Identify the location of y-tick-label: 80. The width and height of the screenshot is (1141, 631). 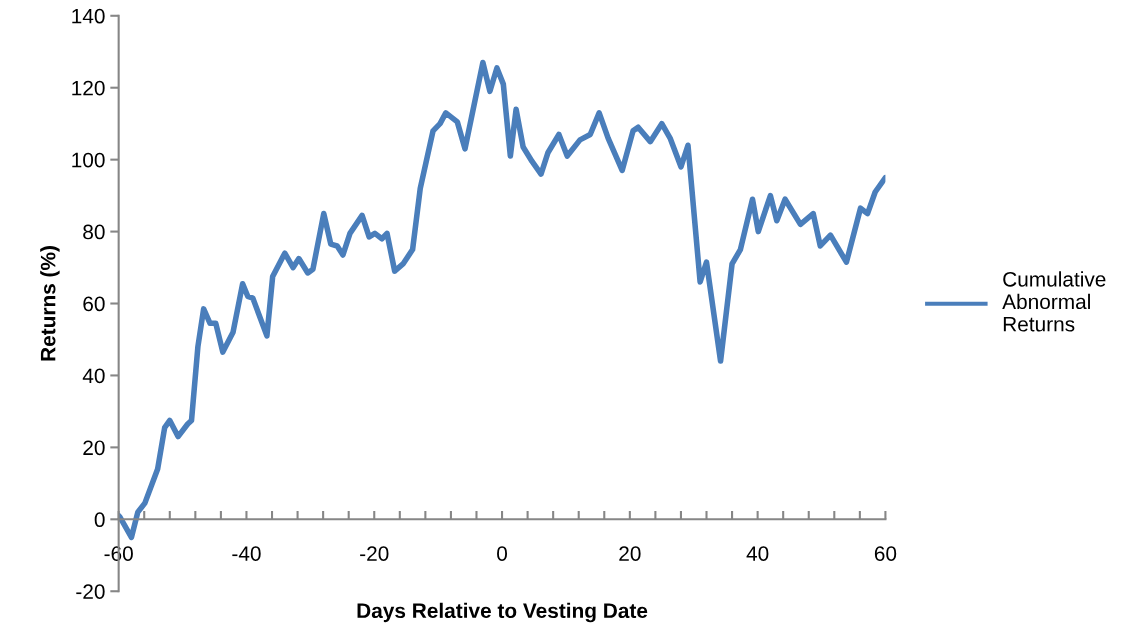
(94, 232).